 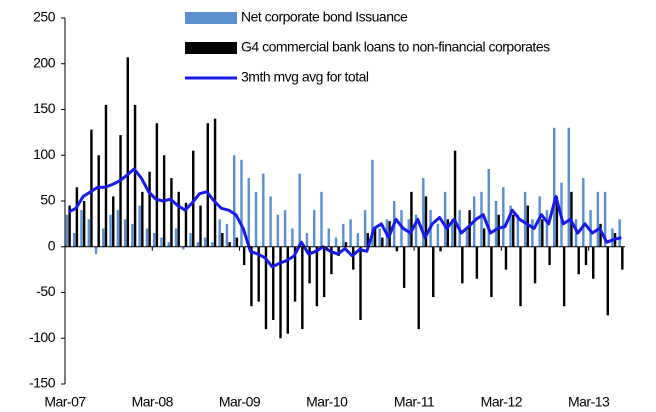 I want to click on x-tick-label: Mar-13, so click(x=589, y=402).